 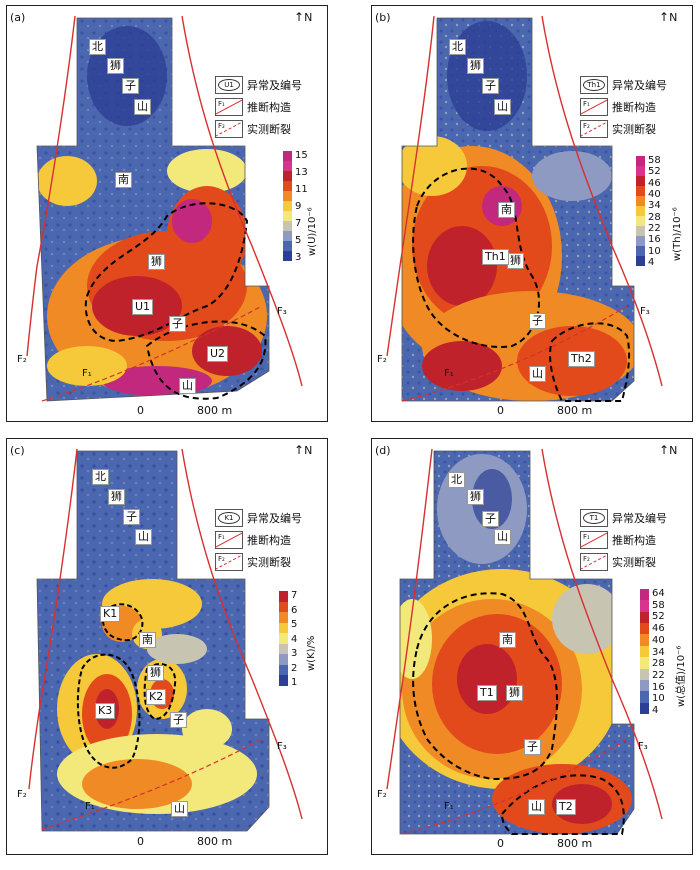 I want to click on anomaly-outline-icon: U1, so click(x=229, y=85).